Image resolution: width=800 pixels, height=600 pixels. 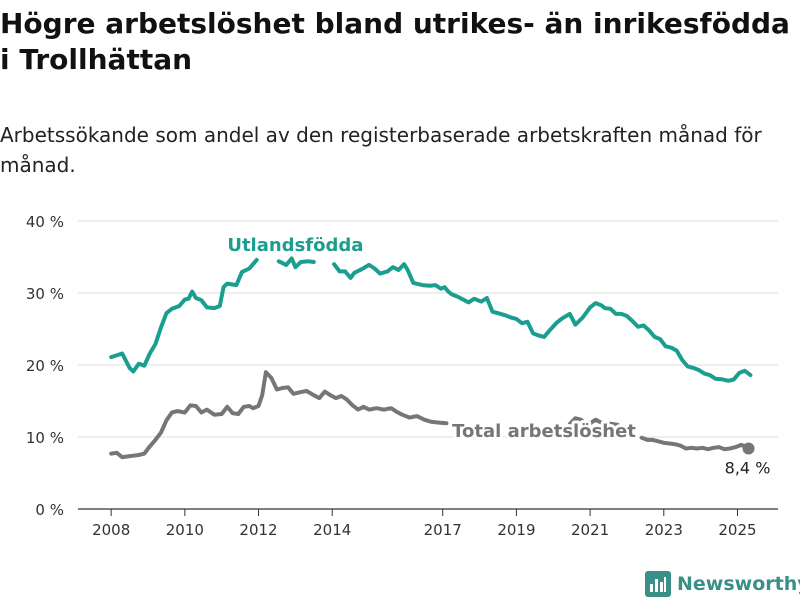 I want to click on x-tick-label: 2021, so click(x=590, y=530).